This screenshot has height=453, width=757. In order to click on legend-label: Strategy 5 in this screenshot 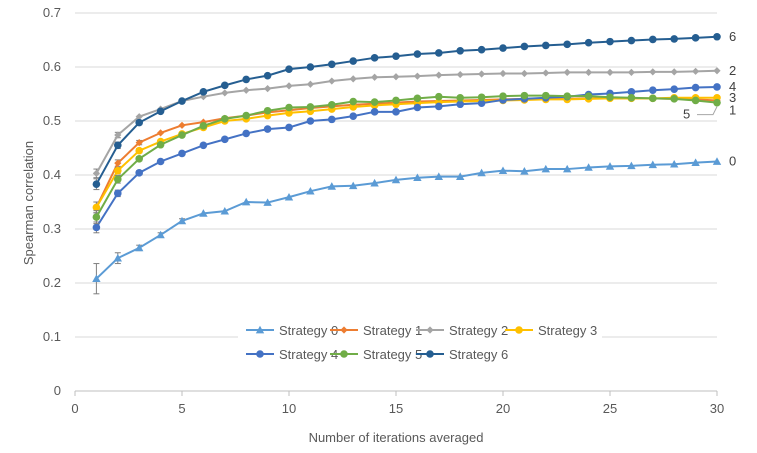, I will do `click(392, 354)`.